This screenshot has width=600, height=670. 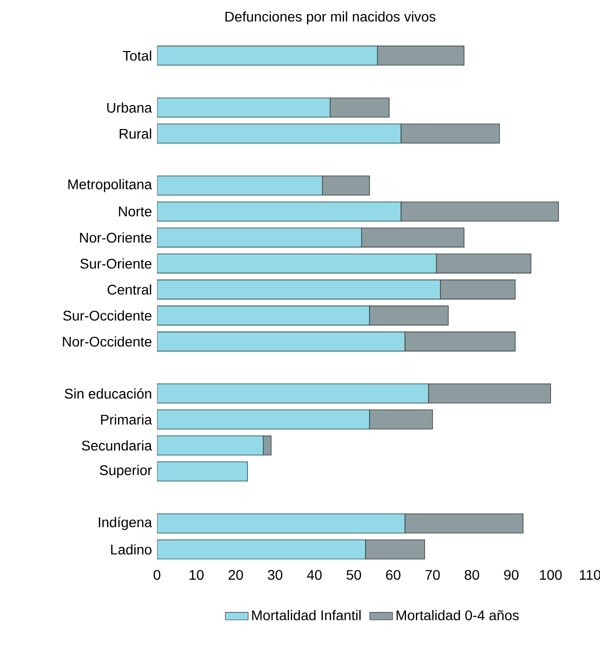 I want to click on y-tick-label: Norte, so click(x=135, y=211).